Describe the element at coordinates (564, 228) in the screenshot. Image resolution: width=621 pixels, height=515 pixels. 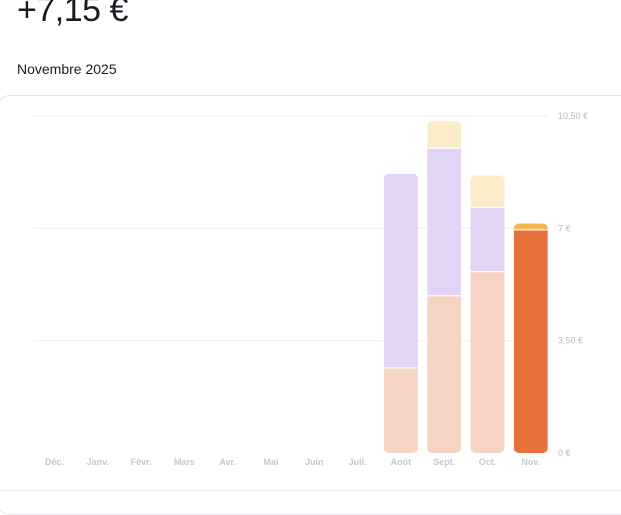
I see `y-tick-label: 7 €` at that location.